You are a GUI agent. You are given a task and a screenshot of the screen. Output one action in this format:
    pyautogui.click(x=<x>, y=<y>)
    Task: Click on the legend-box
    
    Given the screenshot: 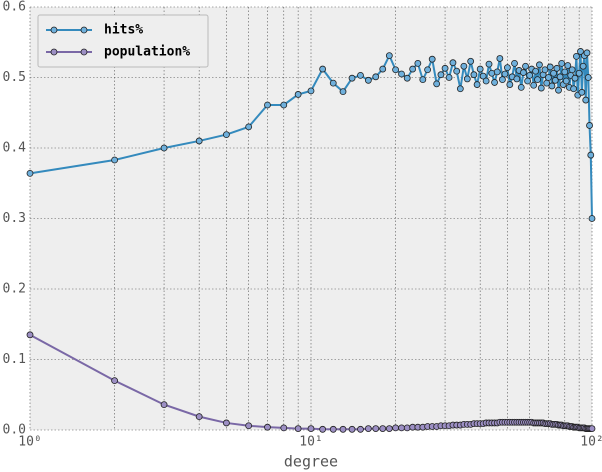 What is the action you would take?
    pyautogui.click(x=123, y=41)
    